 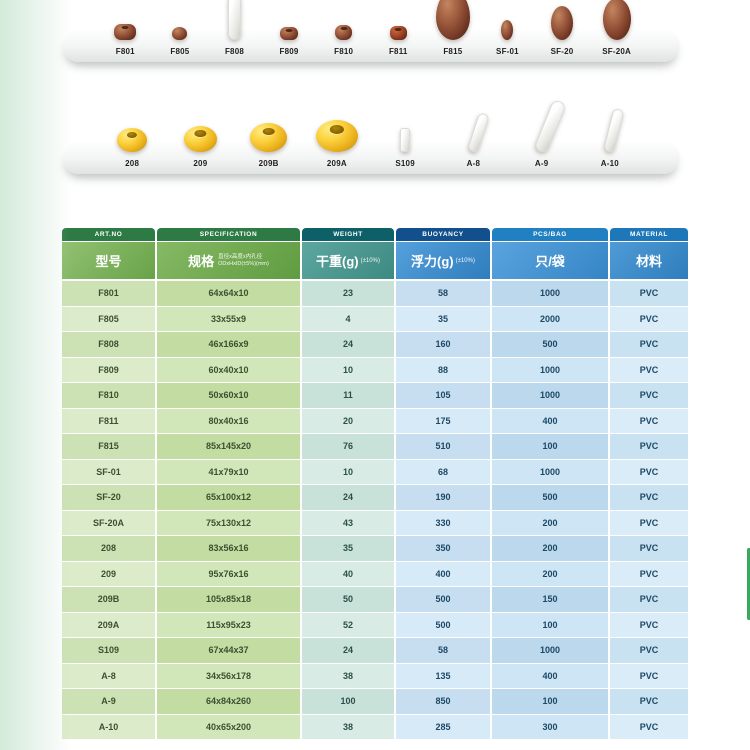 I want to click on product-label: A-10, so click(x=609, y=163).